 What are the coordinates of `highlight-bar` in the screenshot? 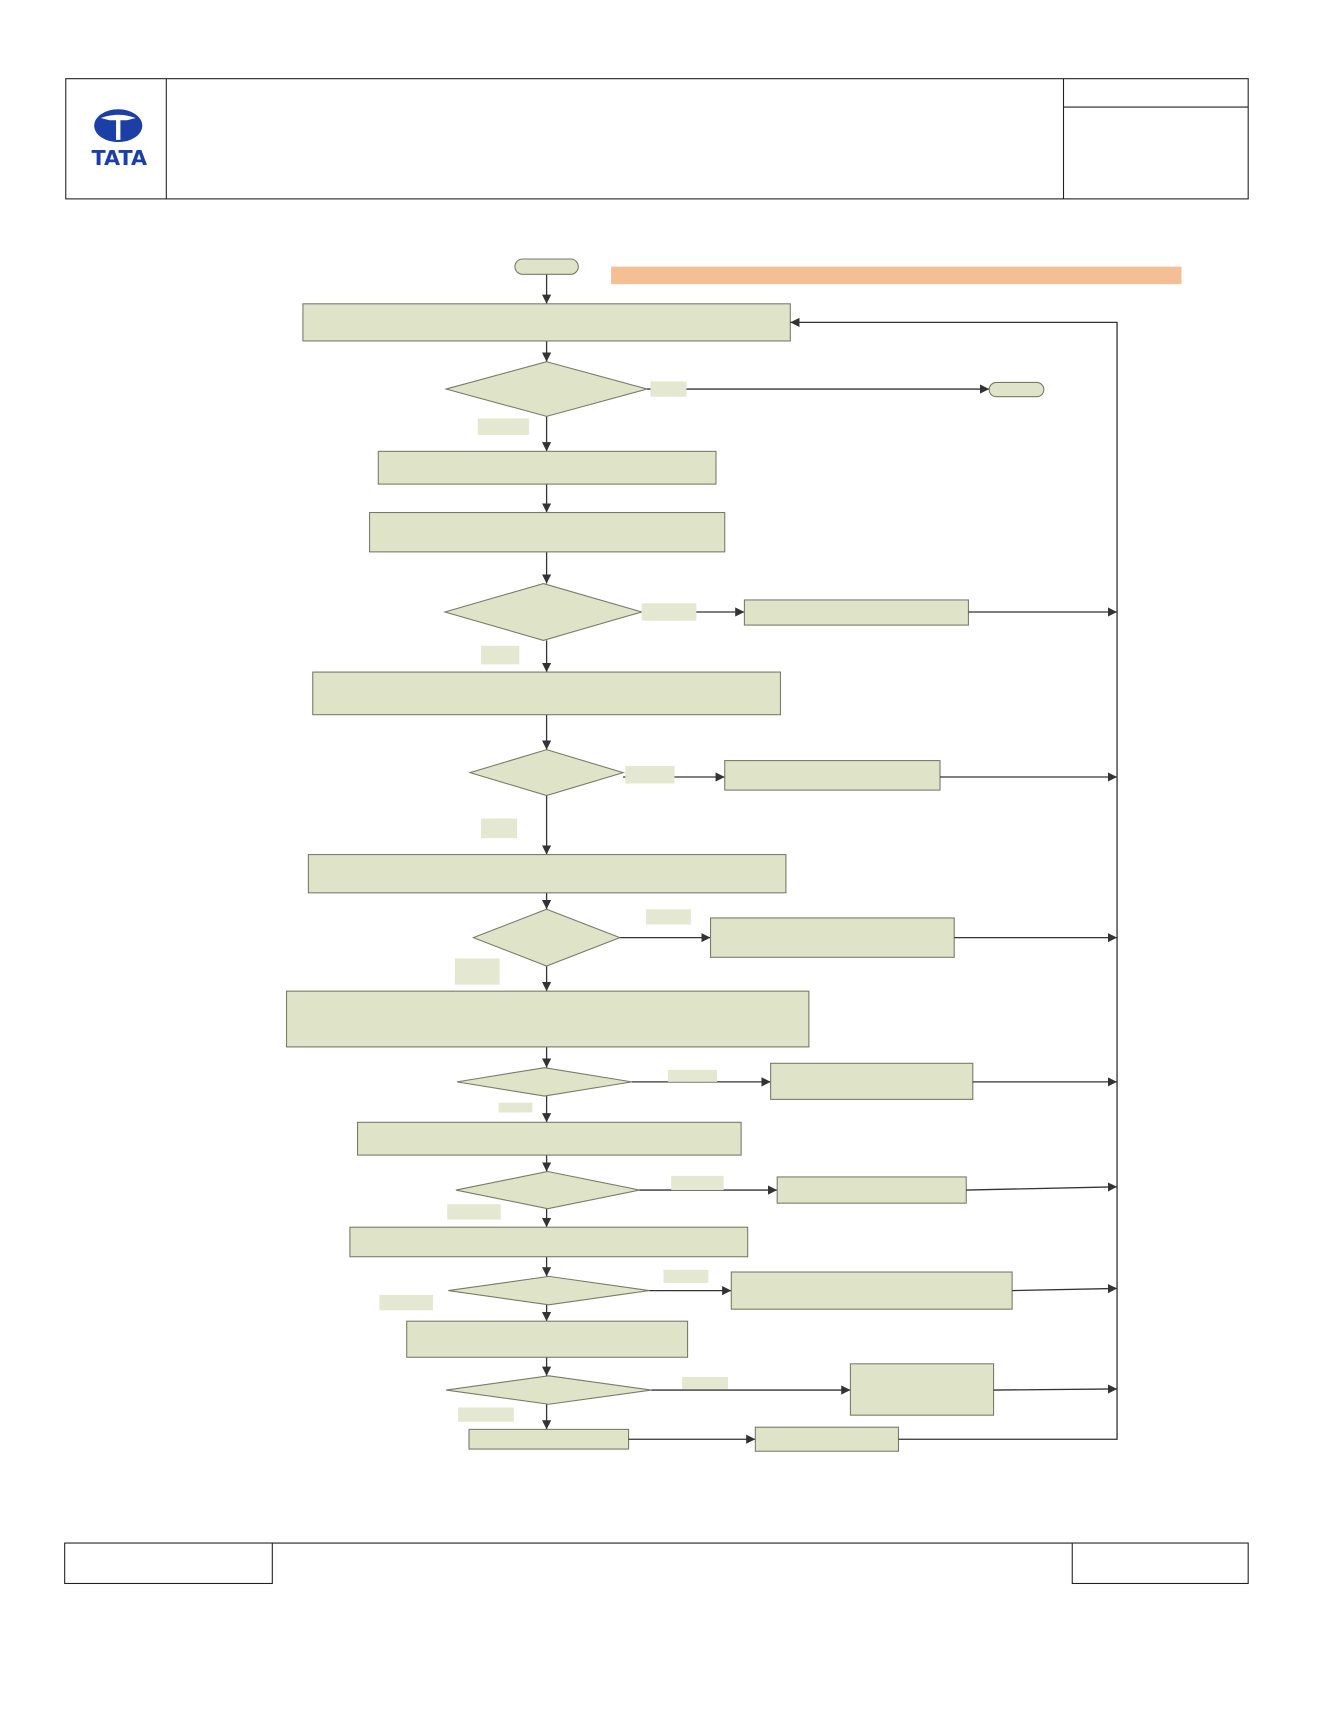 It's located at (896, 275).